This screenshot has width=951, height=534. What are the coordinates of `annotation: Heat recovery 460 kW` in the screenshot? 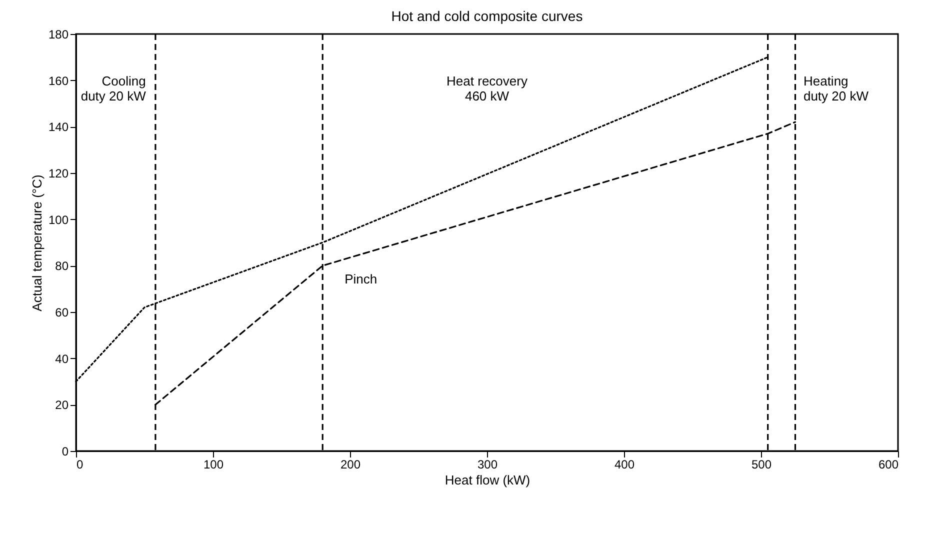 It's located at (487, 89).